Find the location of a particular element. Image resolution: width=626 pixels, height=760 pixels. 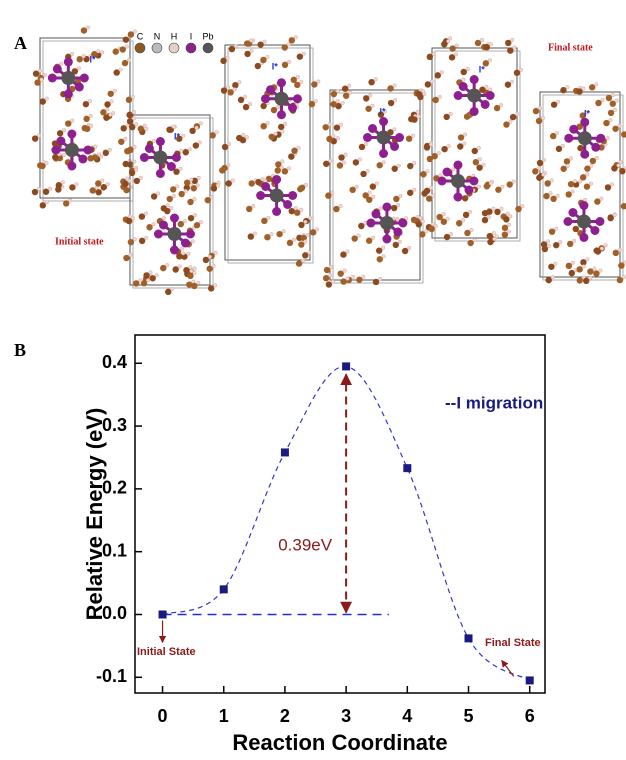

x-tick-label: 4 is located at coordinates (407, 716).